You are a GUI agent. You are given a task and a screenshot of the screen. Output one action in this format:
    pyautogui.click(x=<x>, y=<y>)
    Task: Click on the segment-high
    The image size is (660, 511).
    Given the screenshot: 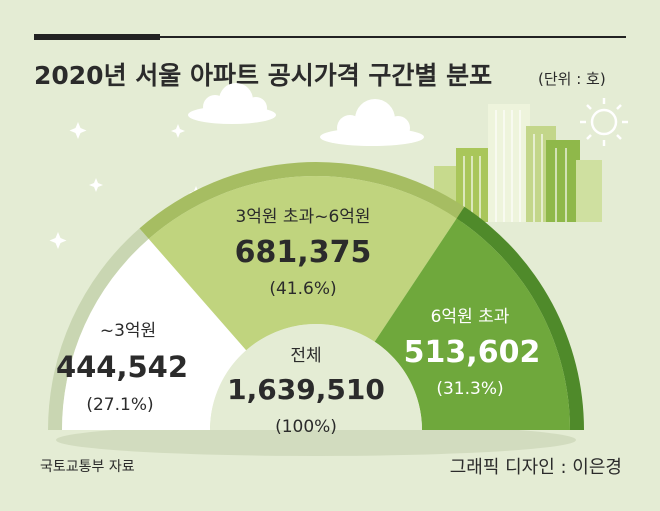 What is the action you would take?
    pyautogui.click(x=472, y=324)
    